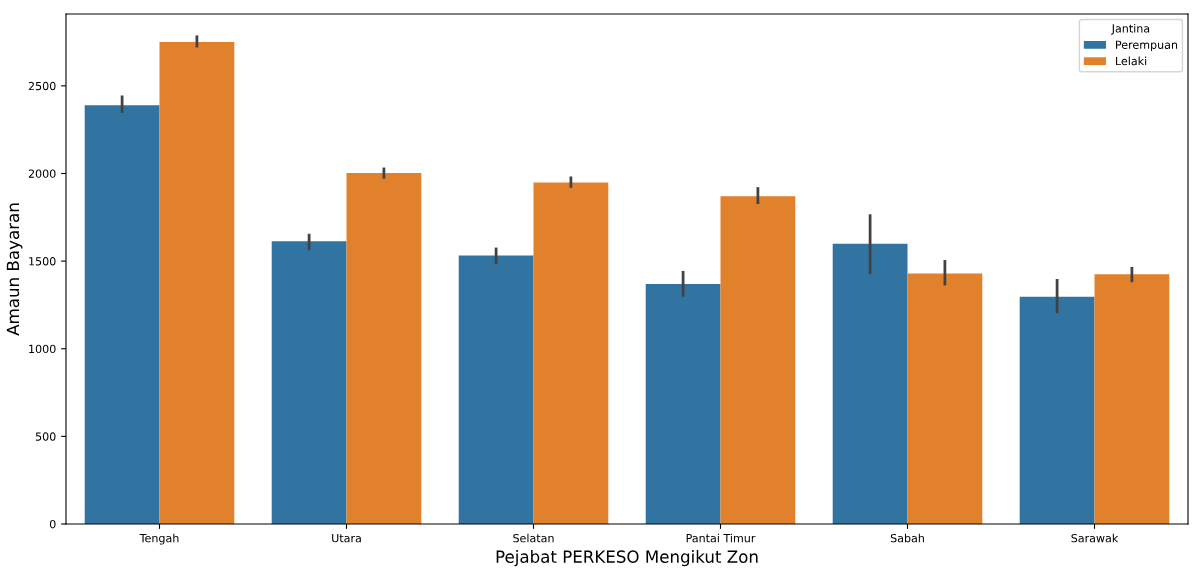 The width and height of the screenshot is (1197, 570). I want to click on y-tick-label: 1500, so click(42, 261).